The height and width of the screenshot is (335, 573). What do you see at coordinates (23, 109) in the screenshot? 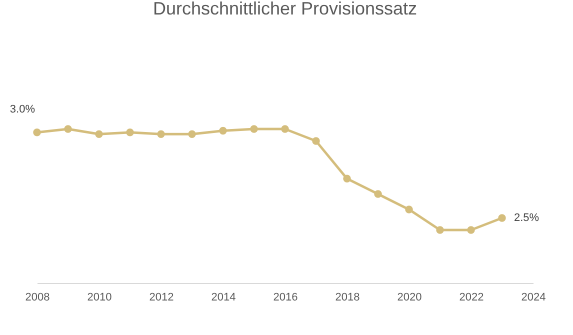
I see `data-label: 3.0%` at bounding box center [23, 109].